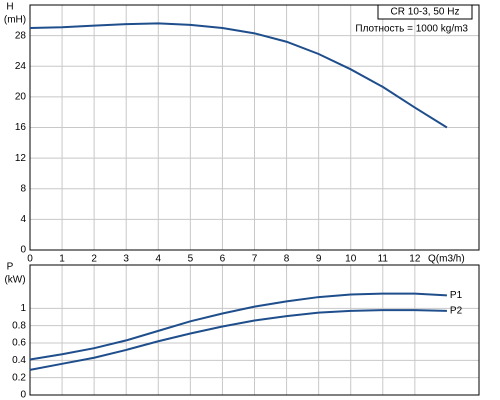  What do you see at coordinates (411, 29) in the screenshot?
I see `annotation: Плотность = 1000 kg/m3` at bounding box center [411, 29].